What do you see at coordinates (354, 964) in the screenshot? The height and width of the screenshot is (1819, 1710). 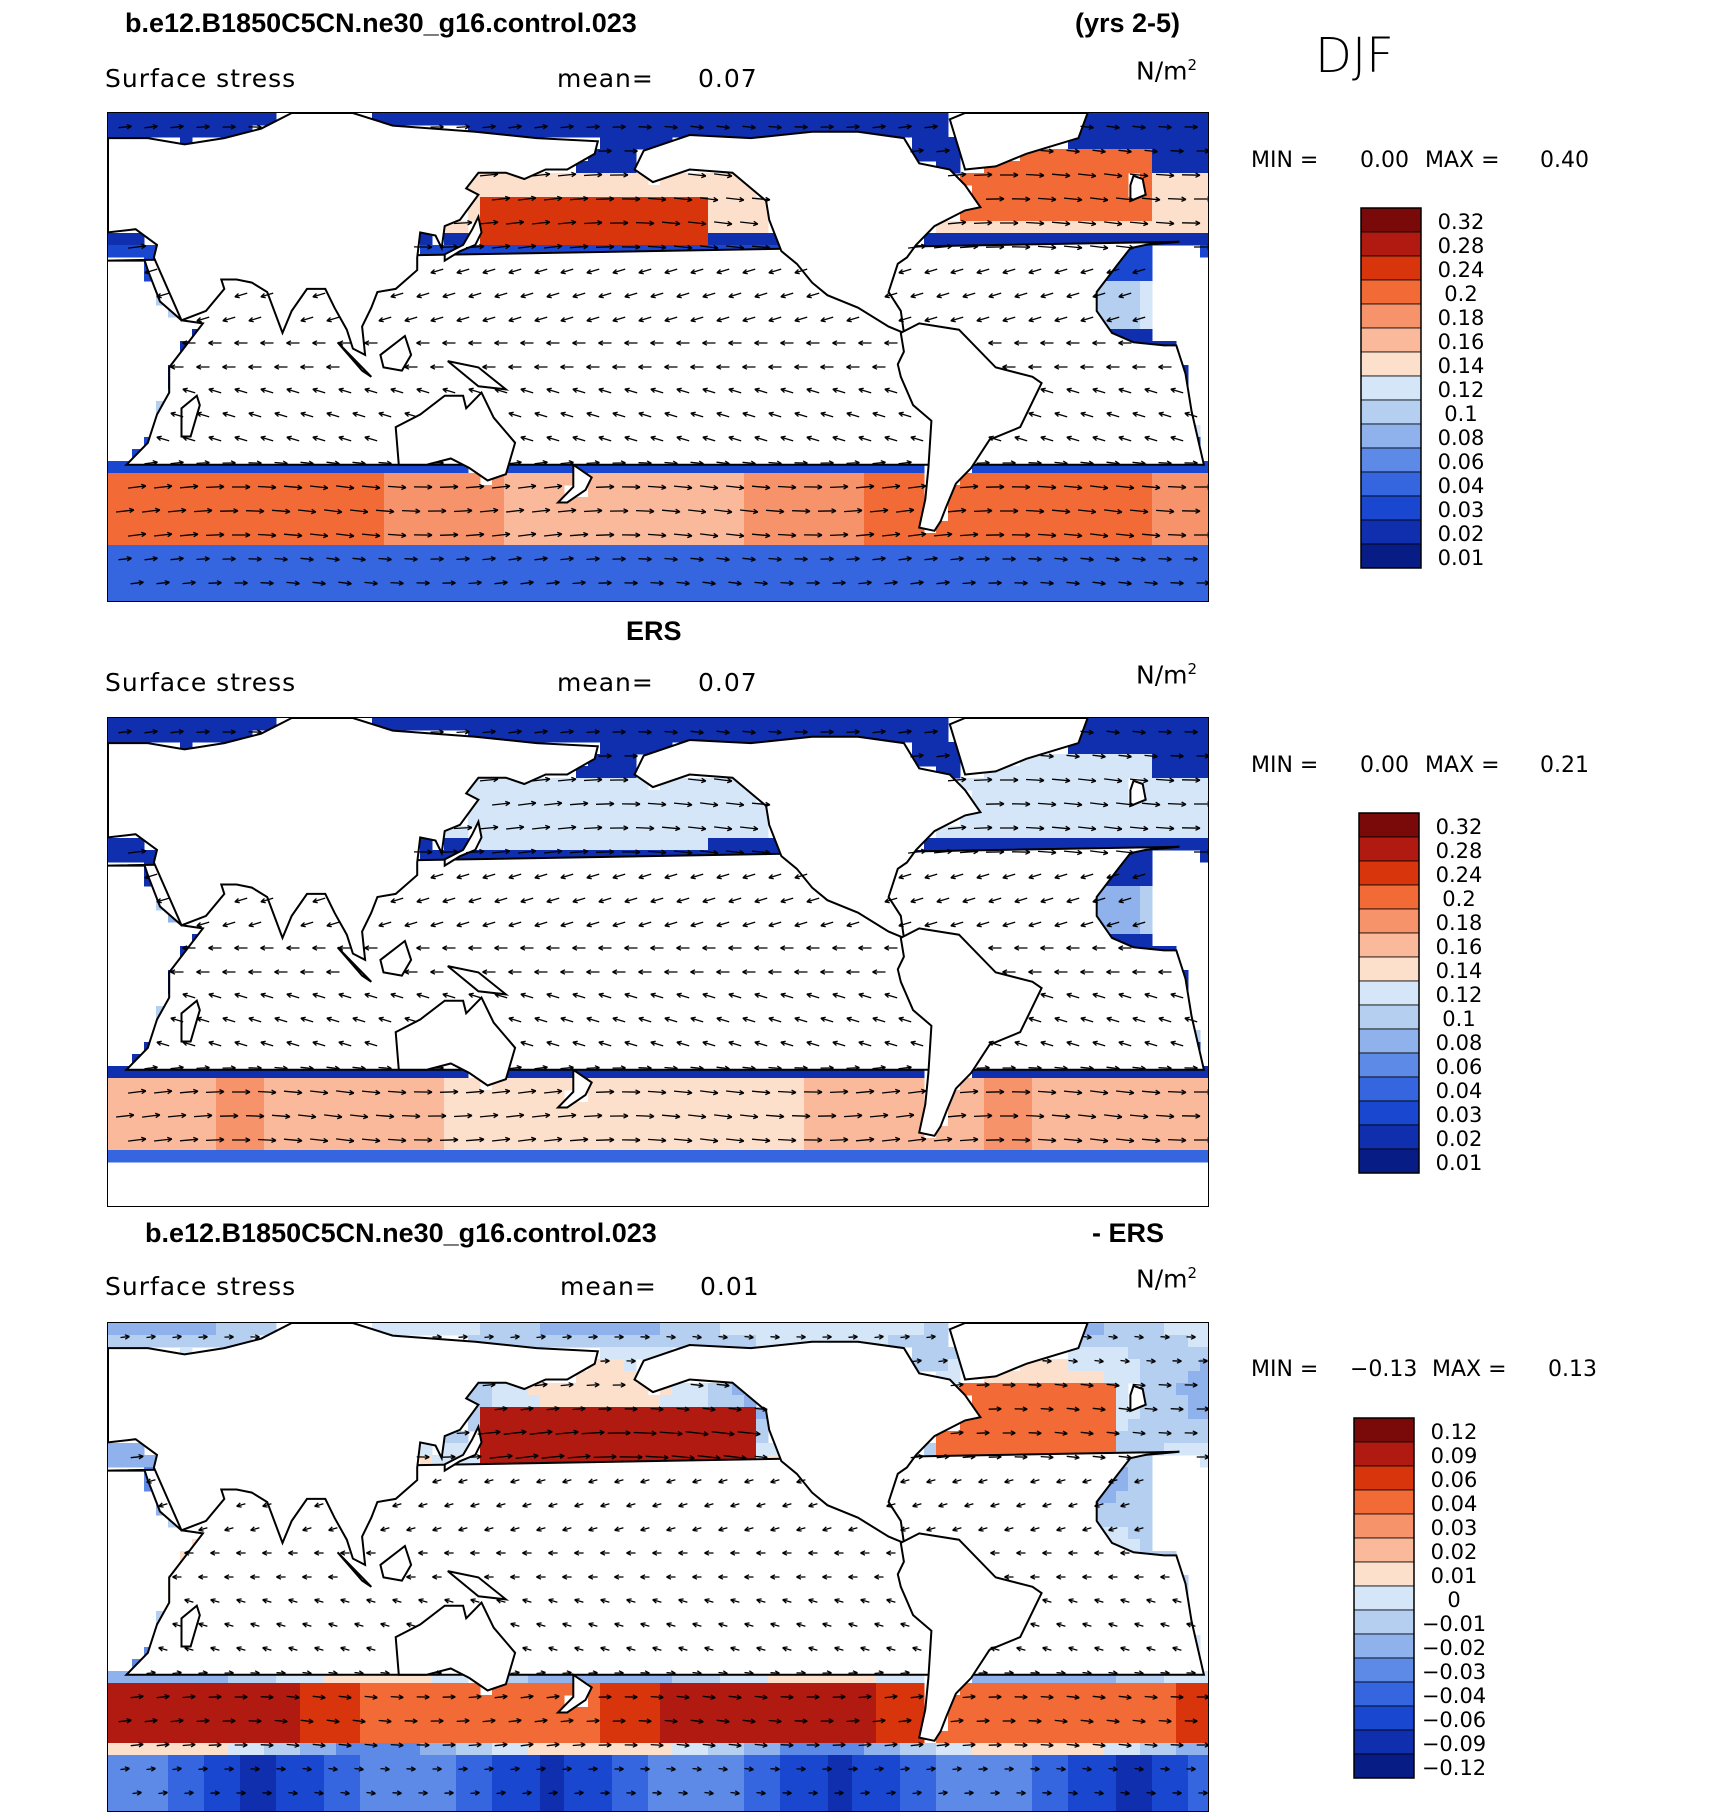 I see `coastline` at bounding box center [354, 964].